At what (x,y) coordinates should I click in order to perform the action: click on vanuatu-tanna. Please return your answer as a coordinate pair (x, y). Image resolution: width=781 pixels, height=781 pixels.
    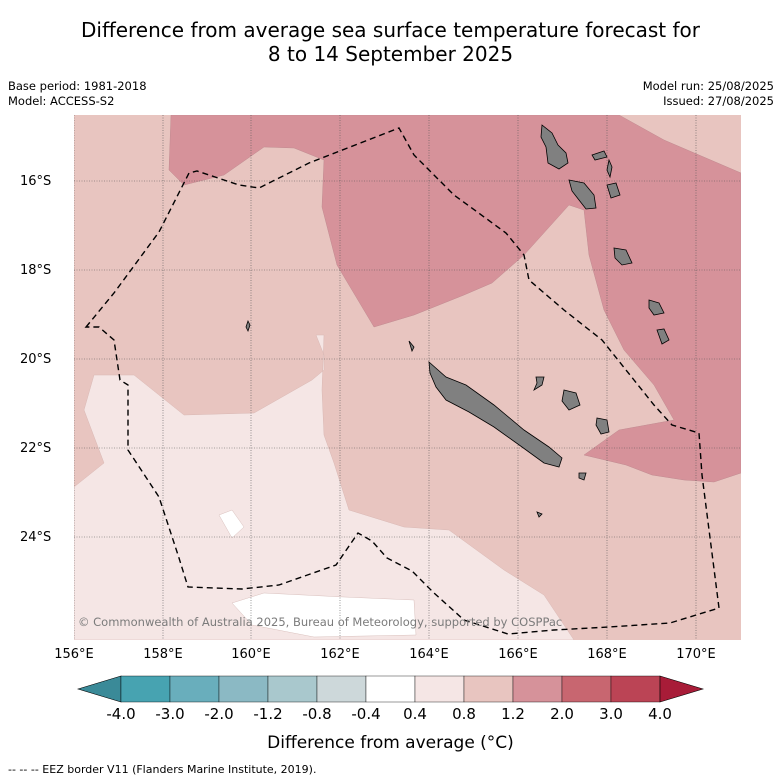
    Looking at the image, I should click on (663, 336).